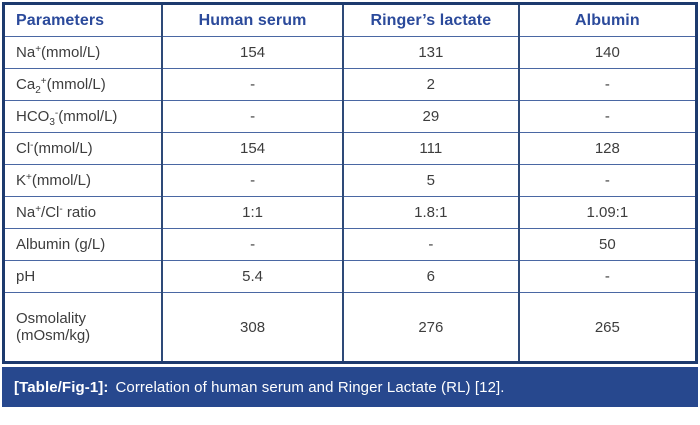 Image resolution: width=700 pixels, height=425 pixels. I want to click on value-cell: 5.4, so click(252, 276).